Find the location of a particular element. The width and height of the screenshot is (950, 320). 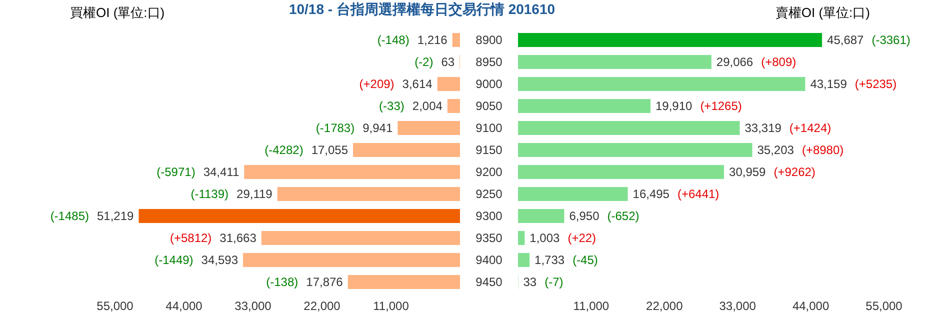

annotation: (+1424) is located at coordinates (810, 128).